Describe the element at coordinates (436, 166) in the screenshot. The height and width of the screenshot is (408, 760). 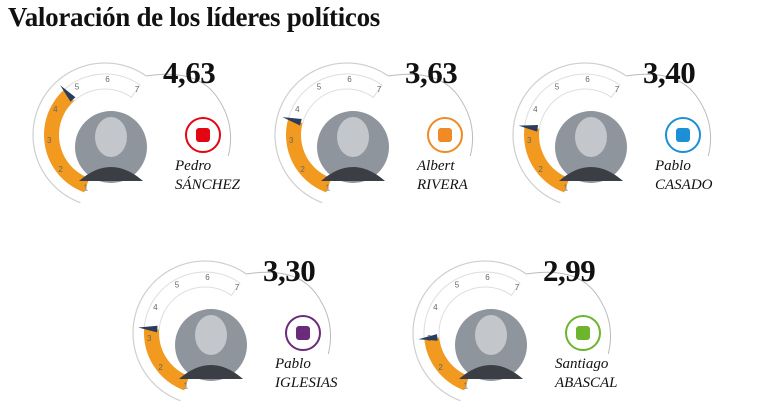
I see `leader-first-name: Albert` at that location.